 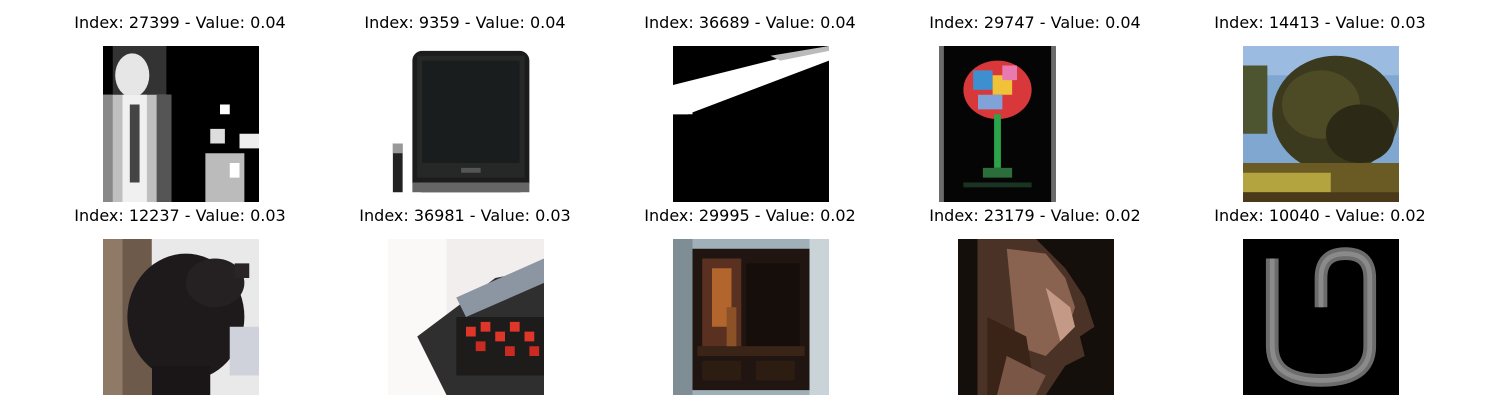 I want to click on image-panel: Index: 36981 - Value: 0.03, so click(x=465, y=299).